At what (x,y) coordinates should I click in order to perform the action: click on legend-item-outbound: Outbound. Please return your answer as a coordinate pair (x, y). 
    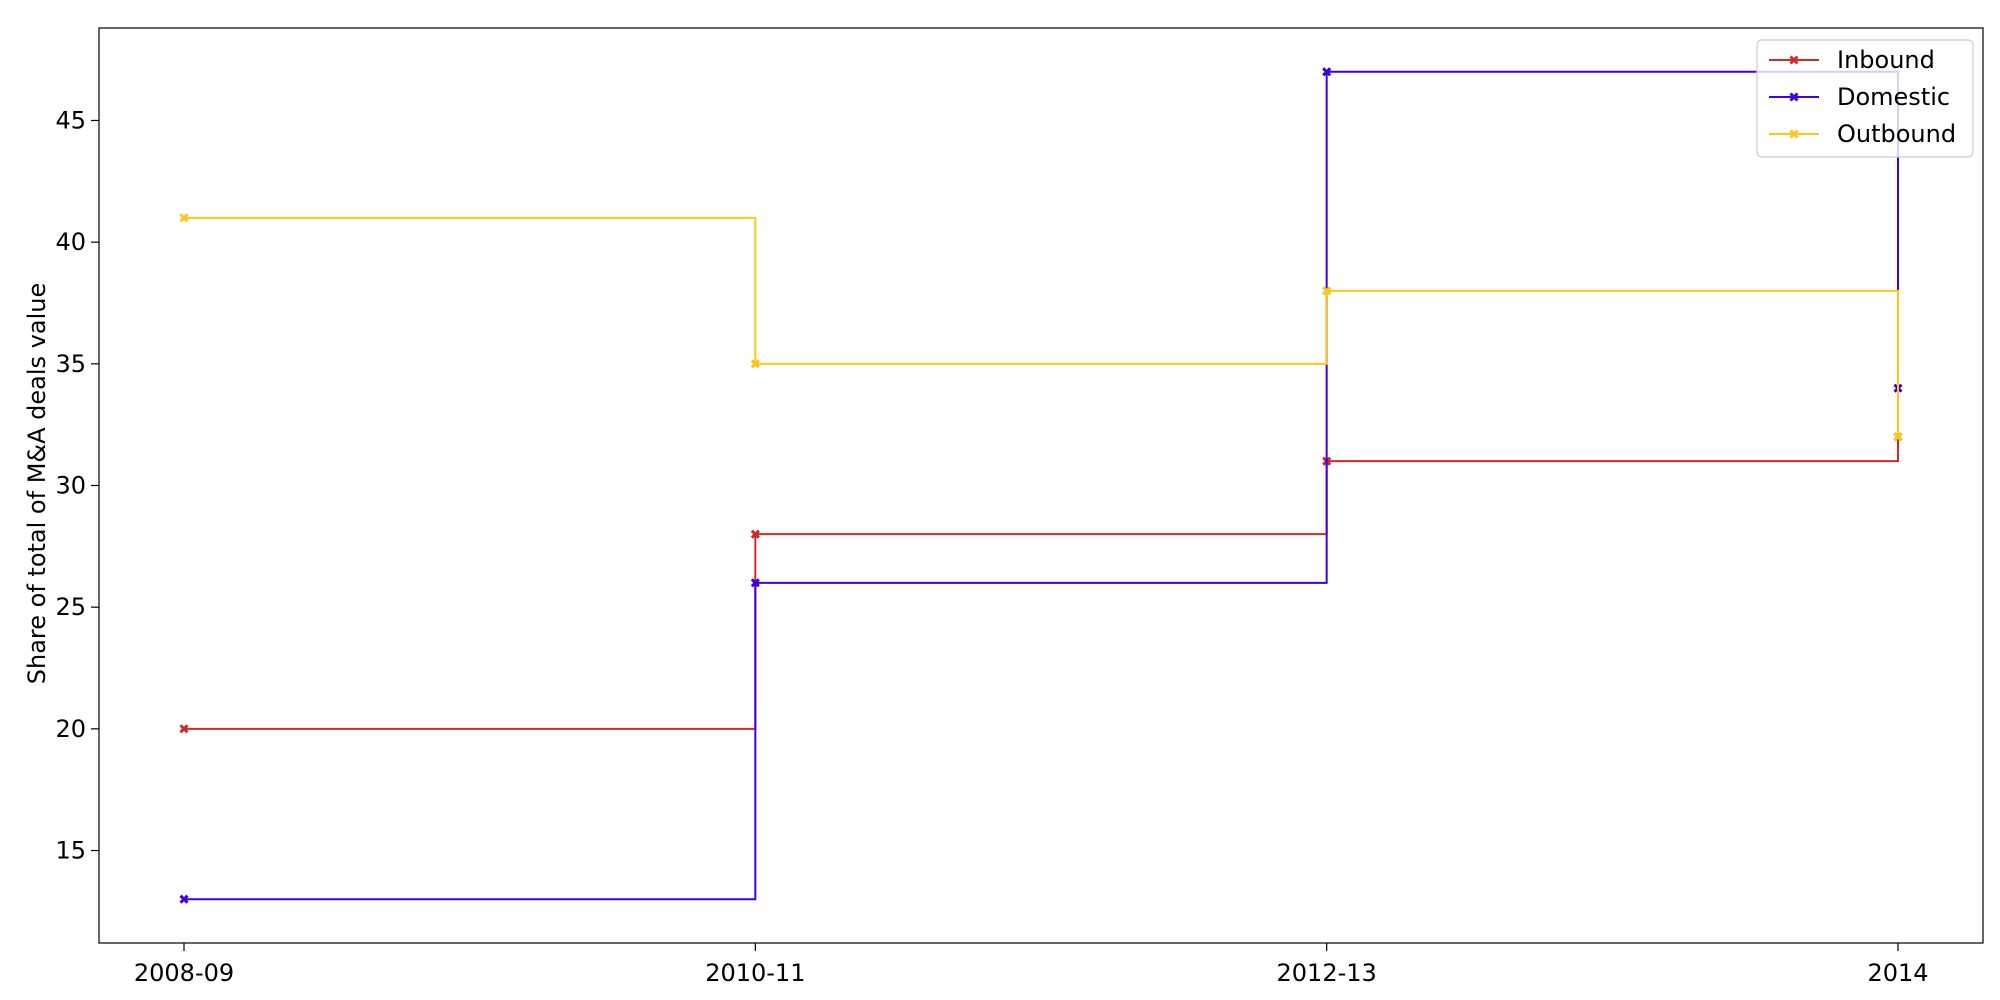
    Looking at the image, I should click on (1862, 134).